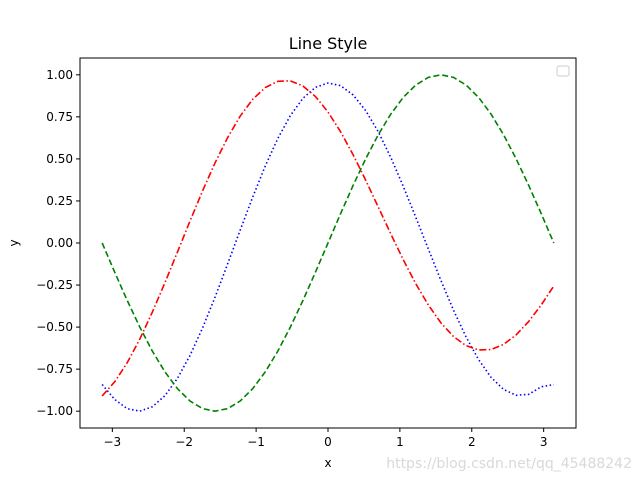 This screenshot has height=480, width=640. What do you see at coordinates (54, 327) in the screenshot?
I see `y-tick-label: −0.50` at bounding box center [54, 327].